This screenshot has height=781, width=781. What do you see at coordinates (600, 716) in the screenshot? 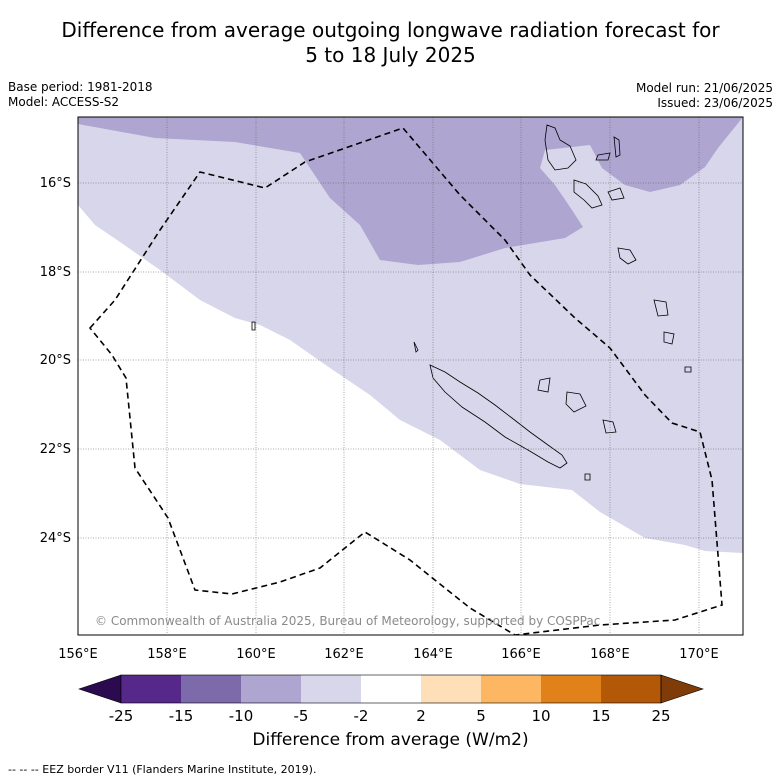
I see `colorbar-tick-label: 15` at bounding box center [600, 716].